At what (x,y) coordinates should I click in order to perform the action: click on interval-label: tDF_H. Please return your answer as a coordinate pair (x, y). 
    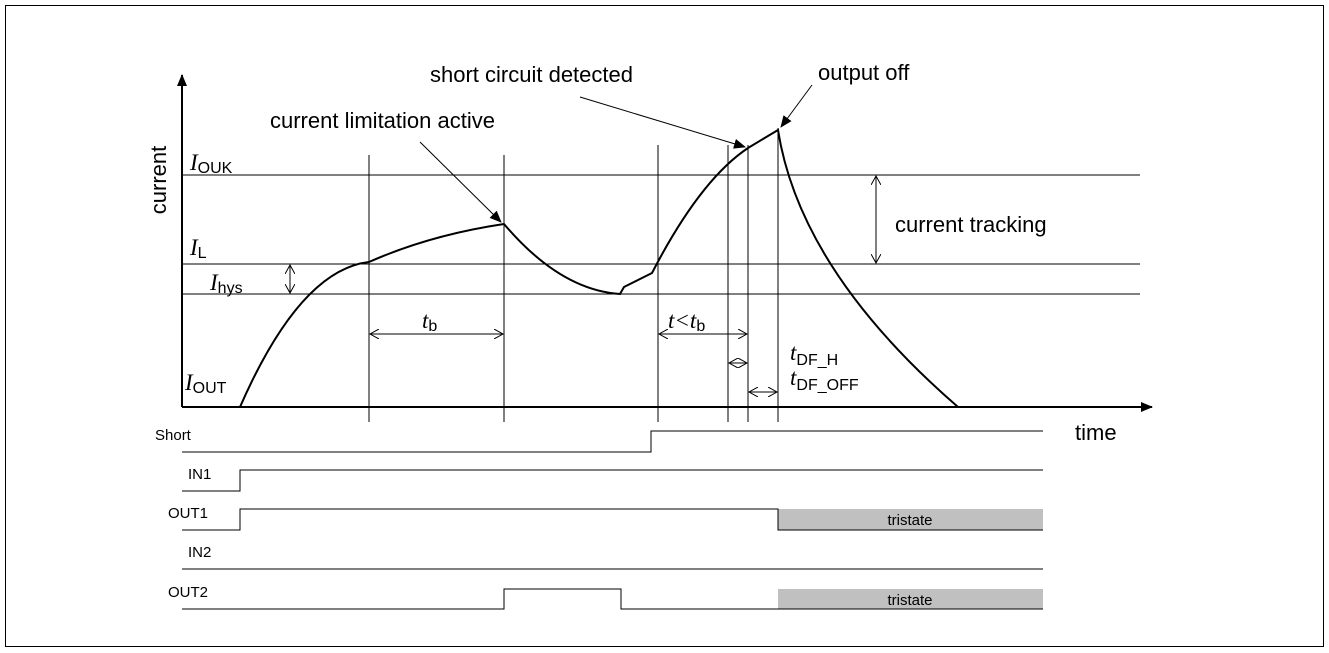
    Looking at the image, I should click on (814, 354).